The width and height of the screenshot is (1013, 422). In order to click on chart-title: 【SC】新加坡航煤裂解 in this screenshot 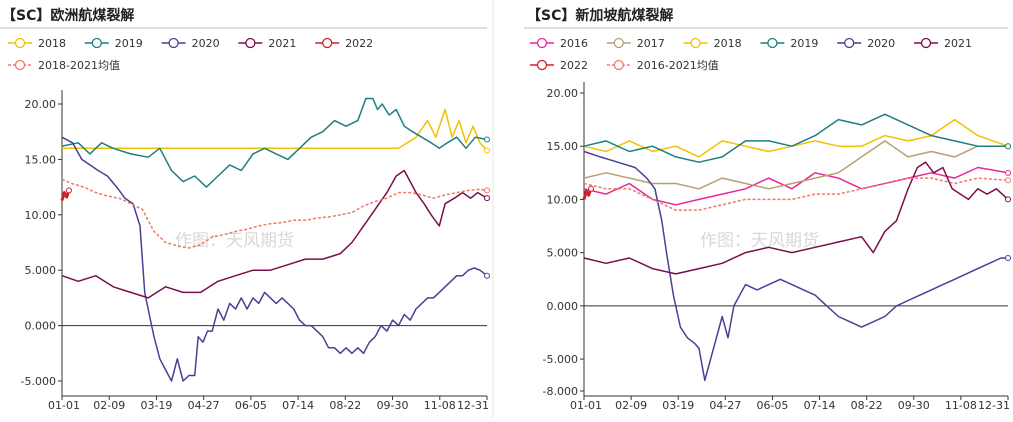, I will do `click(600, 15)`.